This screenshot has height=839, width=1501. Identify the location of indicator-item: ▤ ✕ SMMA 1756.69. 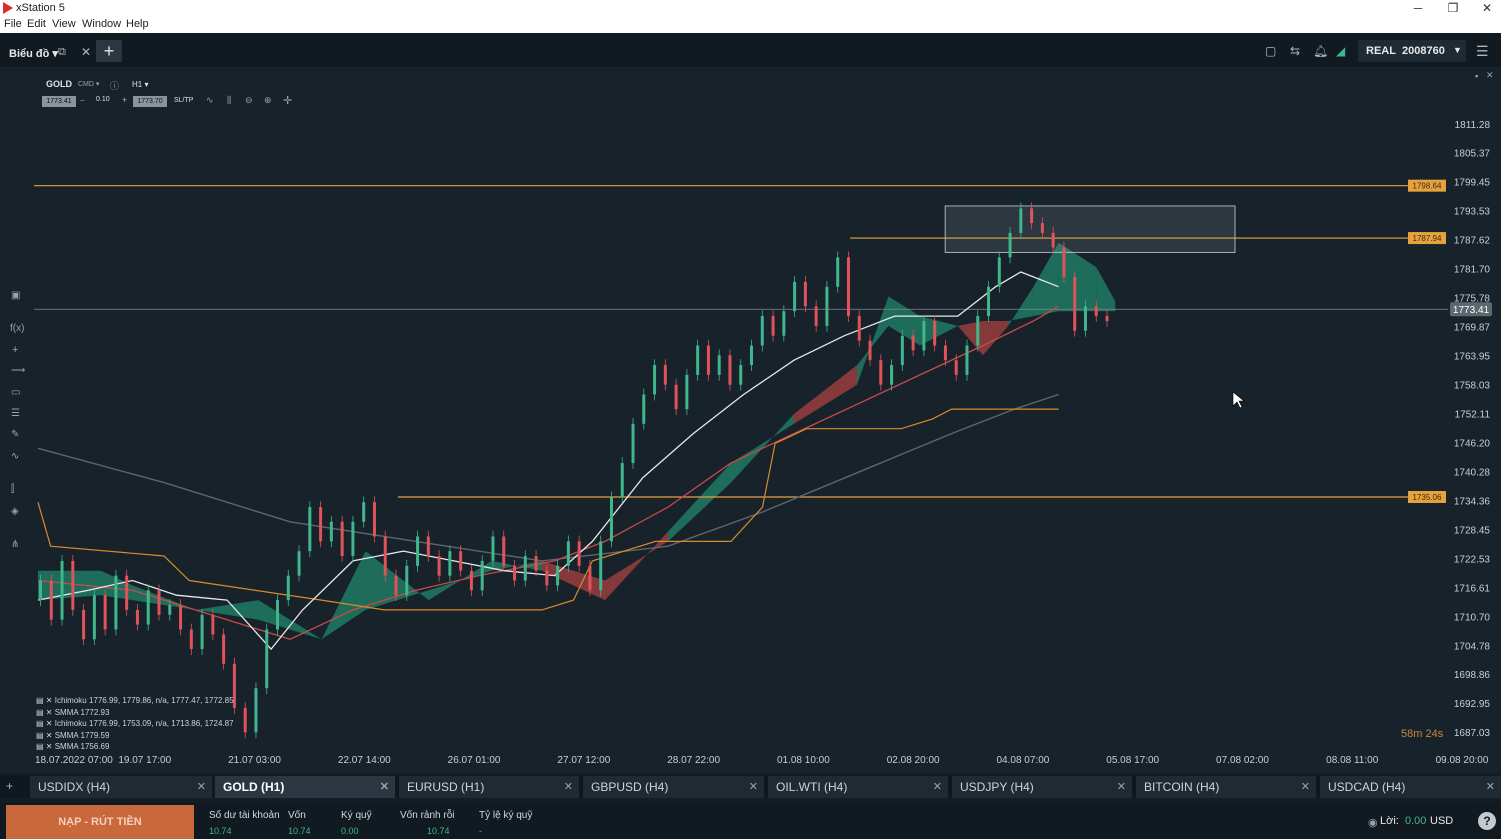
(73, 746).